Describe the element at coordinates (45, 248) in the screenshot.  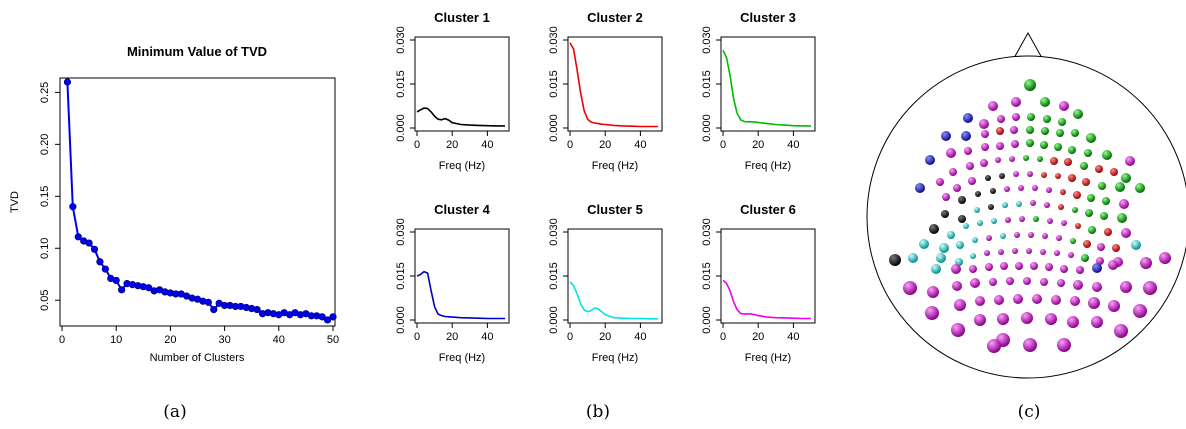
I see `tvd-y-tick-label: 0.10` at that location.